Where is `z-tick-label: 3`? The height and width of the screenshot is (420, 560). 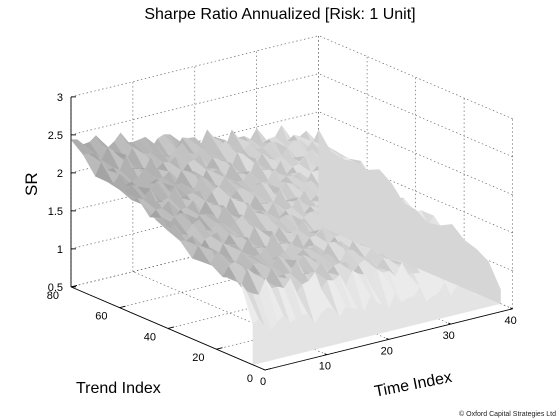
z-tick-label: 3 is located at coordinates (60, 98).